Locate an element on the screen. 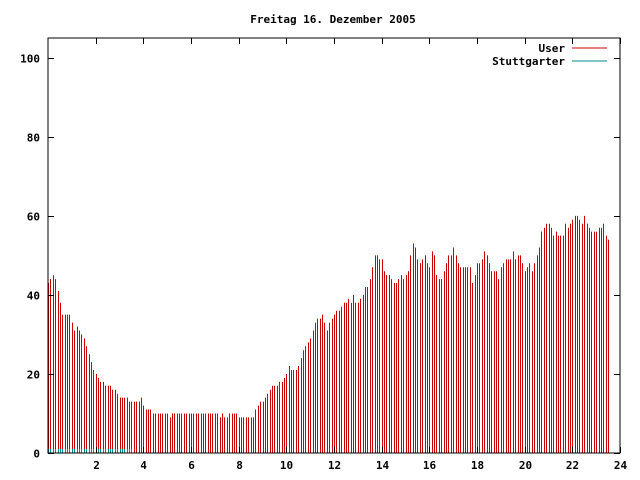 The image size is (640, 480). y-tick-label: 40 is located at coordinates (33, 296).